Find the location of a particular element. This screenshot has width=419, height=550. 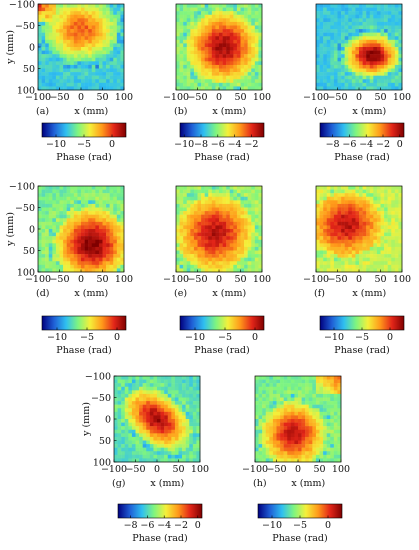

colorbar is located at coordinates (84, 323).